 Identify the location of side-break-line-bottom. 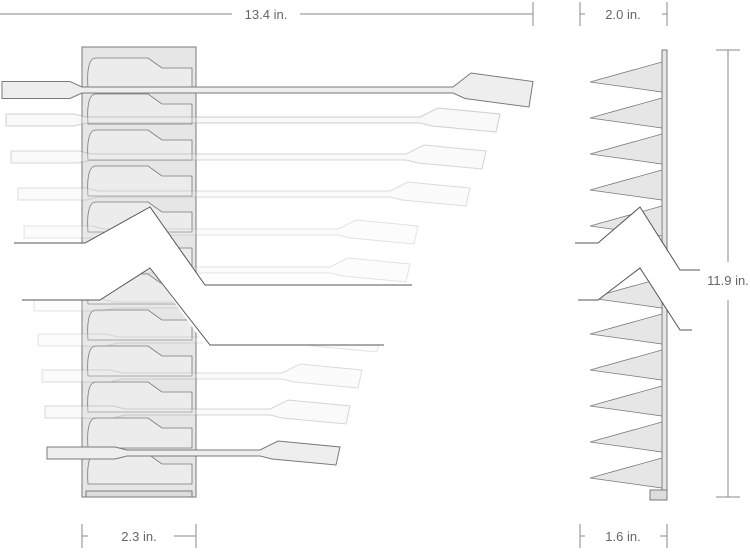
(635, 299).